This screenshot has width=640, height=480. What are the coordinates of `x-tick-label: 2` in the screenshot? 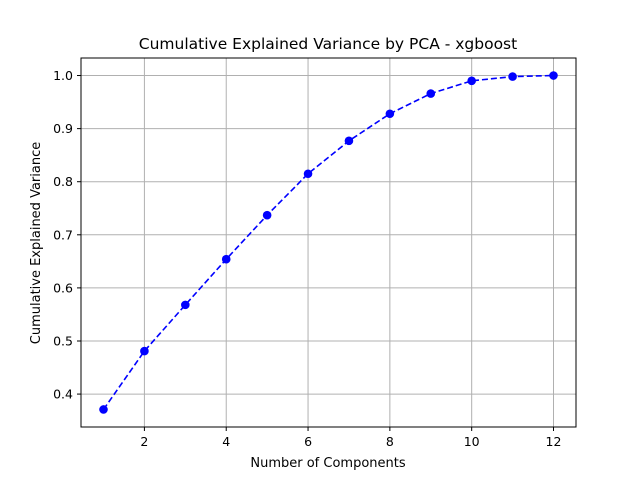 It's located at (144, 441).